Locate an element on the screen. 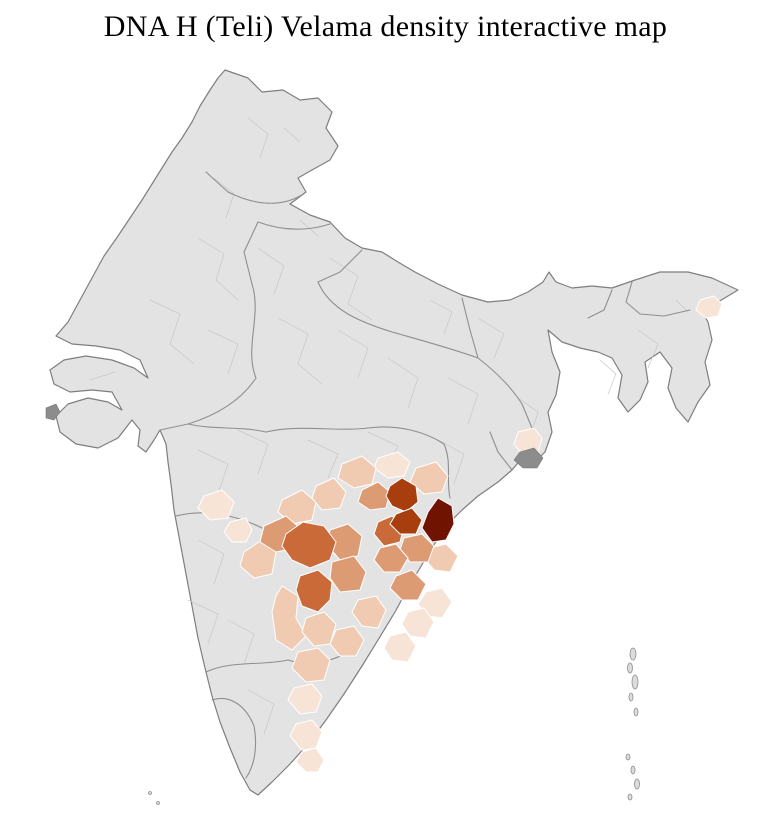 The image size is (771, 813). andaman-nicobar-islands is located at coordinates (632, 724).